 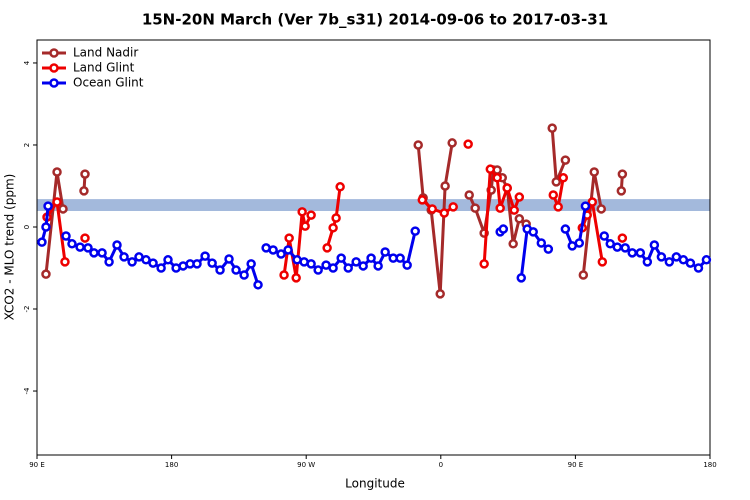 I want to click on legend-label: Land Nadir, so click(x=105, y=53).